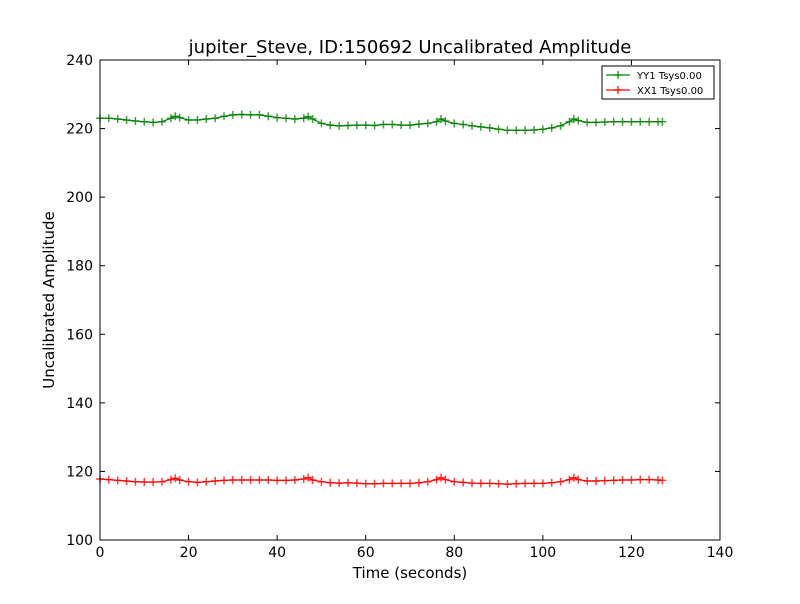 This screenshot has height=604, width=800. What do you see at coordinates (720, 553) in the screenshot?
I see `x-tick-label: 140` at bounding box center [720, 553].